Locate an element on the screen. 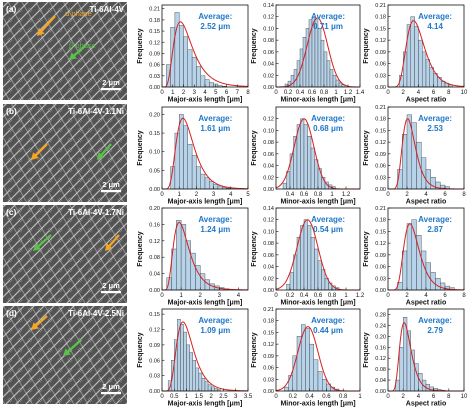 This screenshot has height=409, width=474. alpha-phase-arrow is located at coordinates (47, 24).